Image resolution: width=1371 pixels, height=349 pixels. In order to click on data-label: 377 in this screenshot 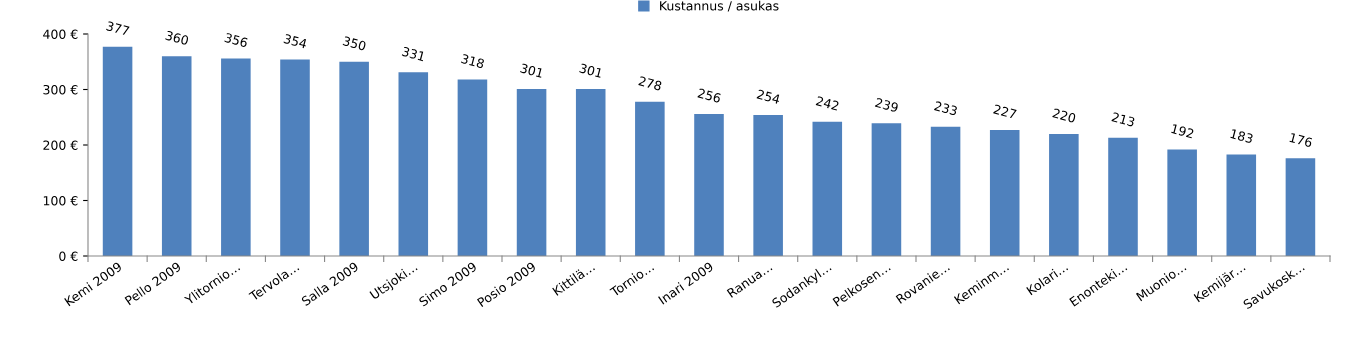, I will do `click(118, 28)`.